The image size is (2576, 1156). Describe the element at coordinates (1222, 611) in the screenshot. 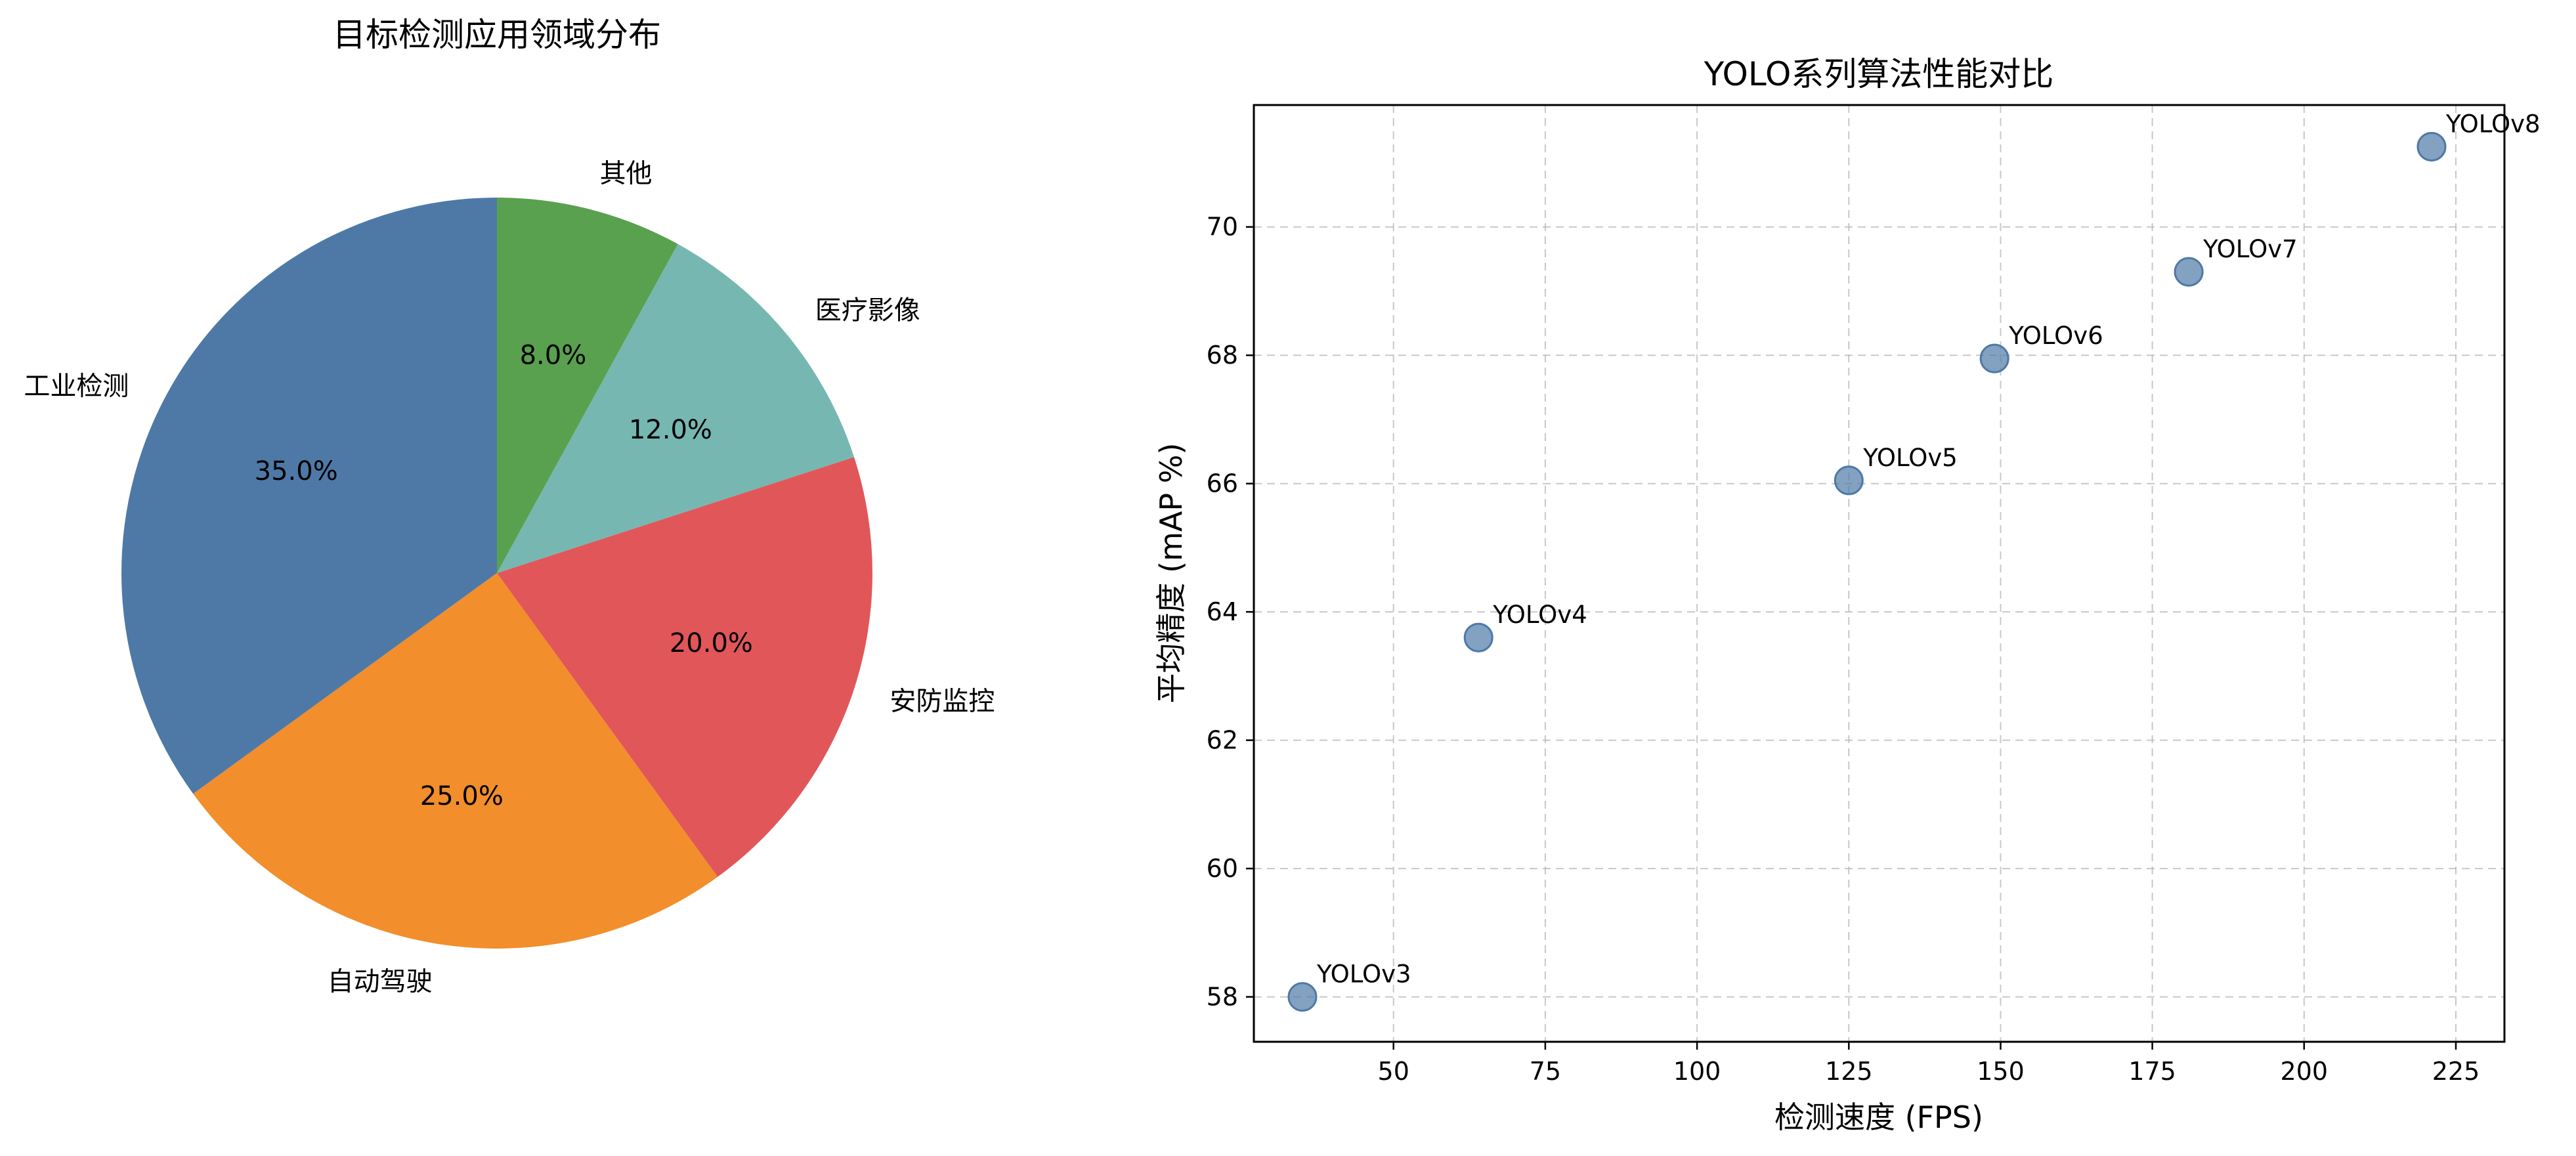

I see `y-tick-label: 64` at that location.